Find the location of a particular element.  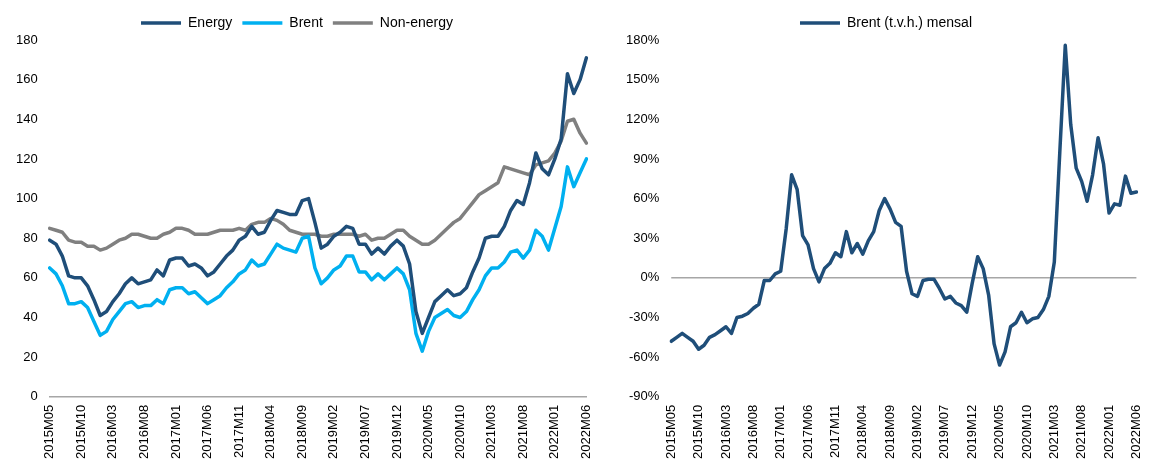

y-tick-label: 100 is located at coordinates (26, 198).